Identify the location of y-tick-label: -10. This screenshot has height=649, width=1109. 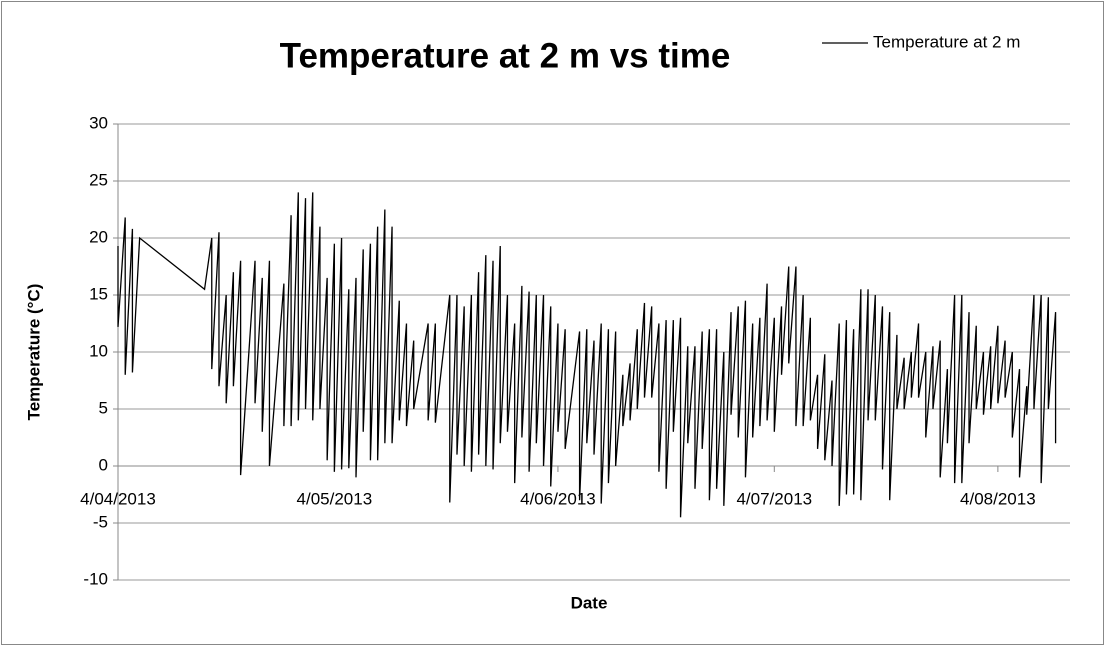
(95, 578).